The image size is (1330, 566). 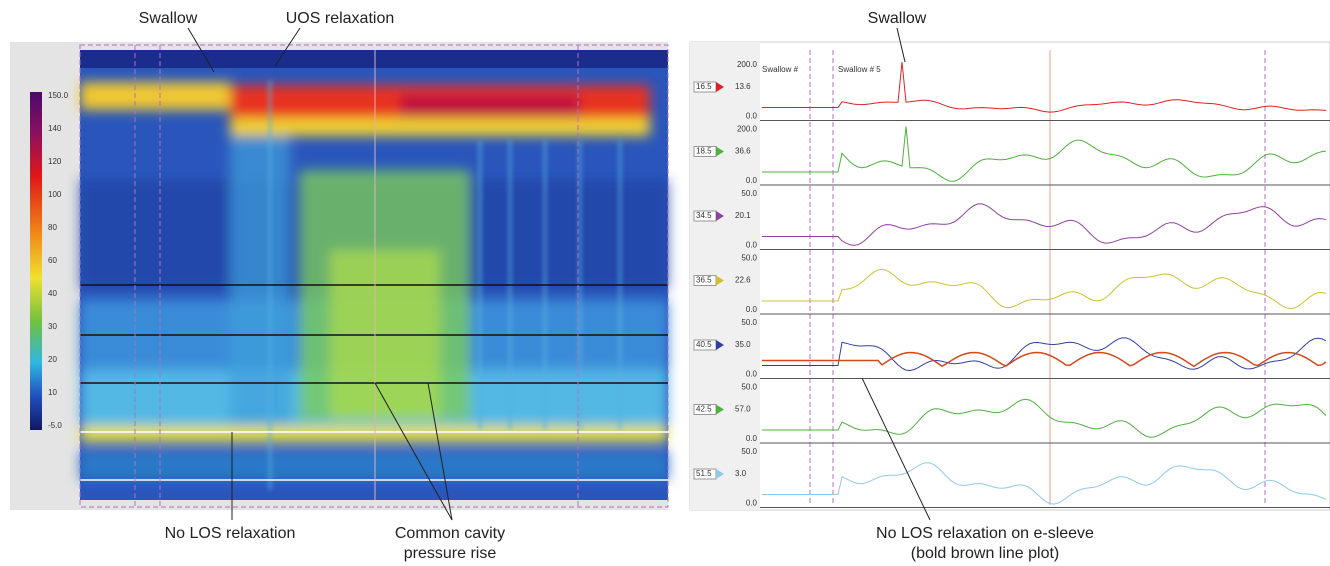 I want to click on colorbar-label: 100, so click(x=55, y=194).